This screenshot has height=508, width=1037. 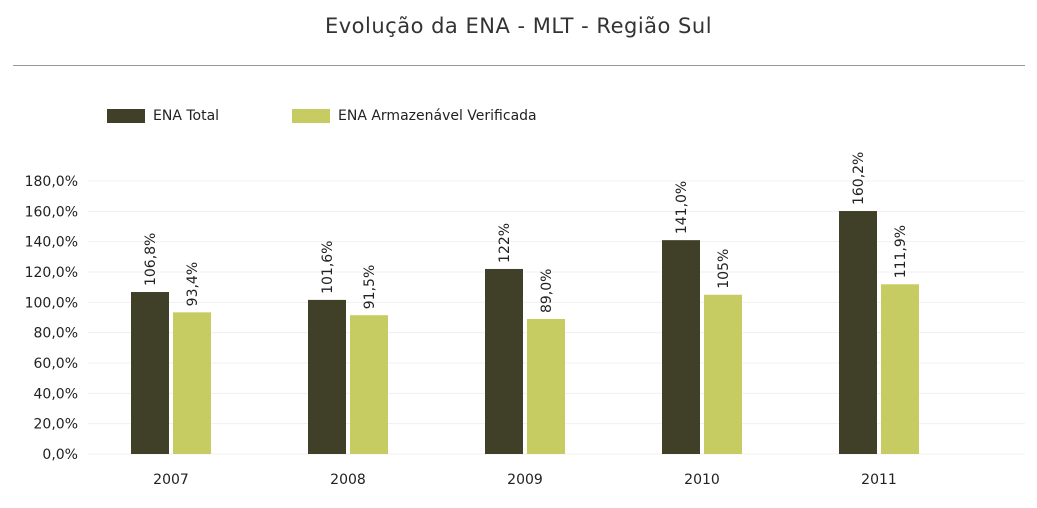 What do you see at coordinates (151, 259) in the screenshot?
I see `data-label-ena-total: 106,8%` at bounding box center [151, 259].